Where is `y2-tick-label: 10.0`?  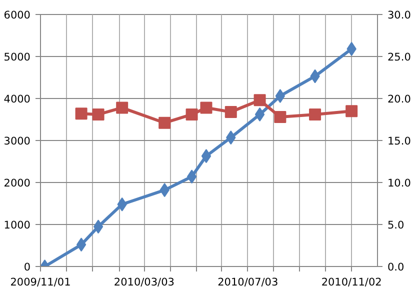 y2-tick-label: 10.0 is located at coordinates (399, 184).